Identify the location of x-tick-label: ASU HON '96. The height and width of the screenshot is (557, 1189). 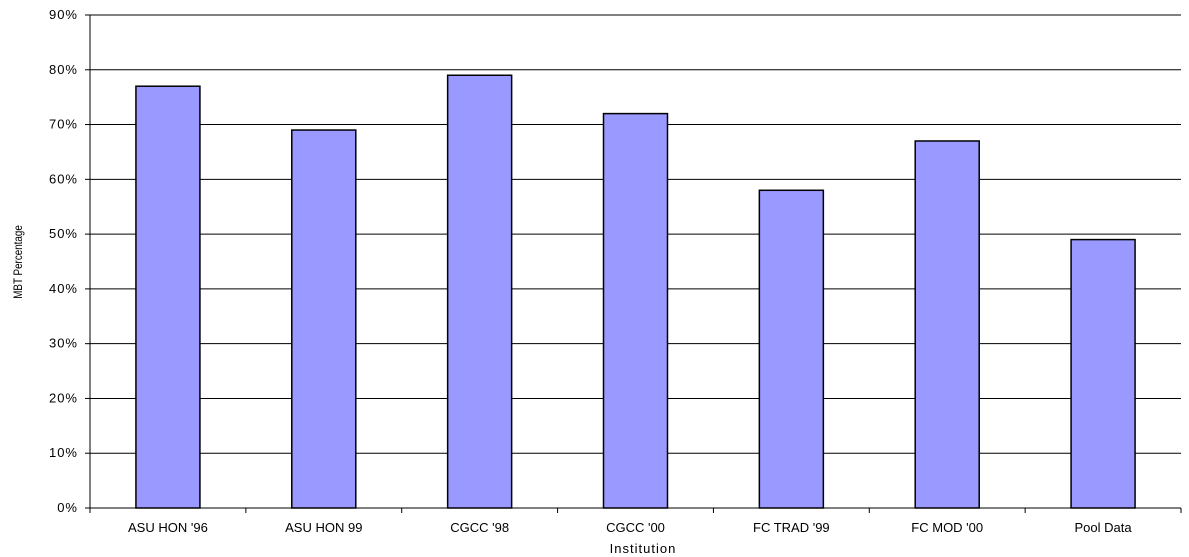
(168, 527).